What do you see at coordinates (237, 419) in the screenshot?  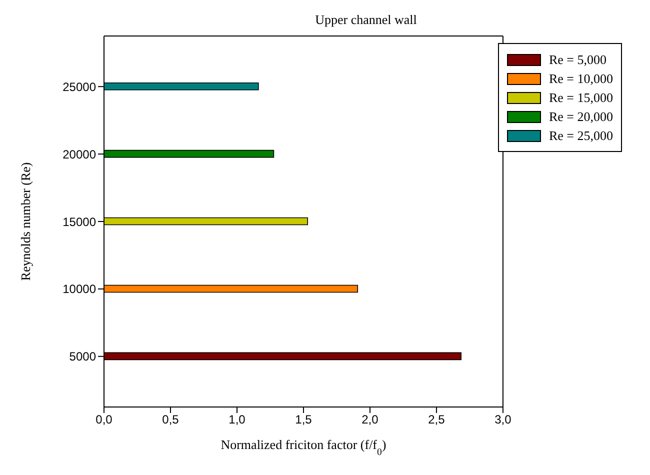 I see `x-tick-label: 1,0` at bounding box center [237, 419].